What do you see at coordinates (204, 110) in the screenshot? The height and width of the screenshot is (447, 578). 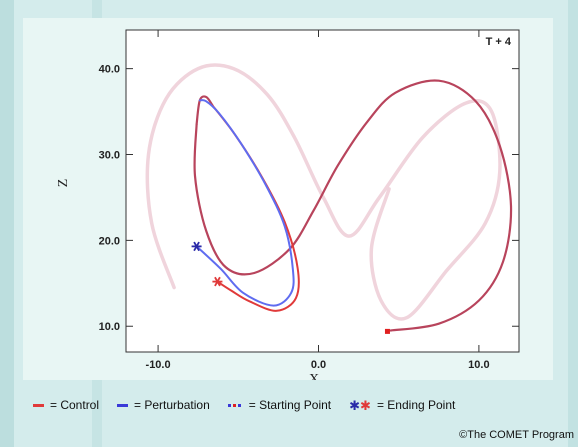 I see `overlap-trajectory-line` at bounding box center [204, 110].